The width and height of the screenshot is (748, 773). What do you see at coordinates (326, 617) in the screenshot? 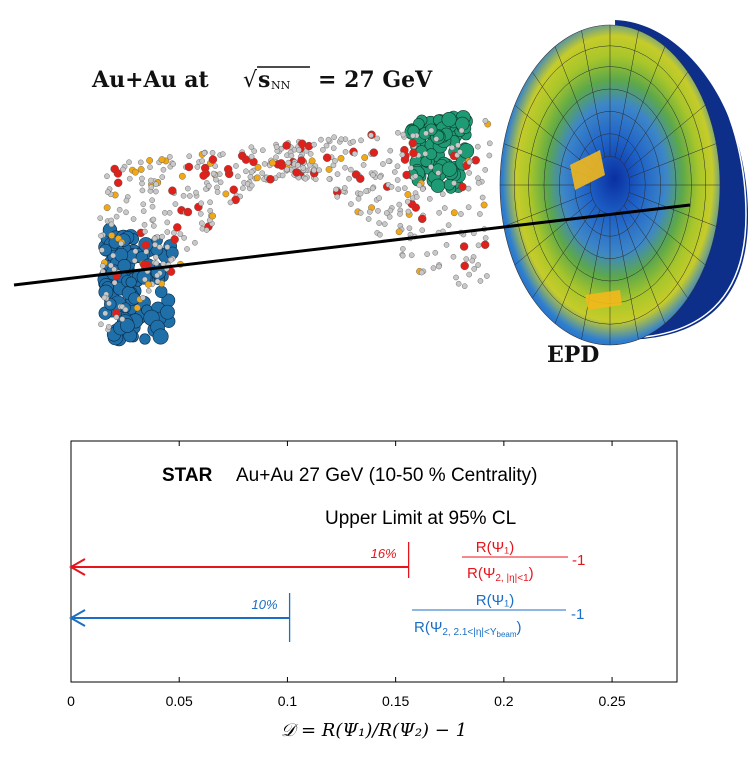
I see `series-eta-forward: 10% R(Ψ₁) R(Ψ2, 2.1<|η|<Ybeam) -1` at bounding box center [326, 617].